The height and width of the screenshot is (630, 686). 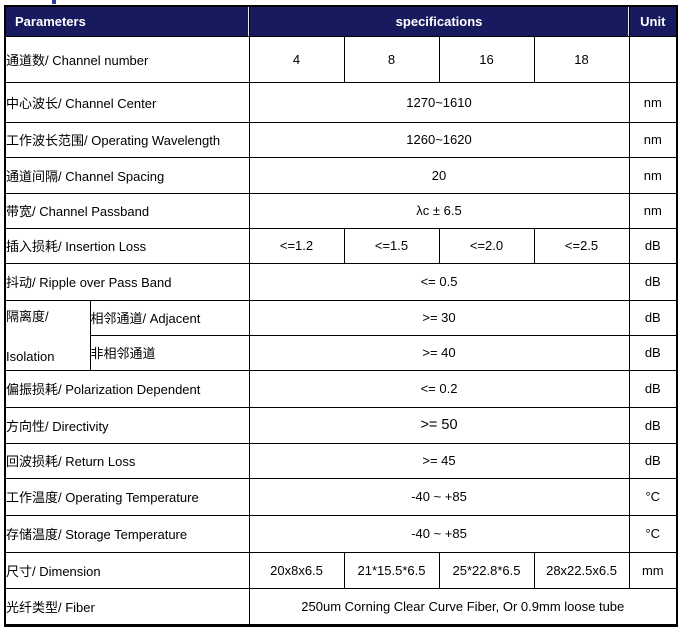 What do you see at coordinates (127, 59) in the screenshot?
I see `channel-number-label: 通道数/ Channel number` at bounding box center [127, 59].